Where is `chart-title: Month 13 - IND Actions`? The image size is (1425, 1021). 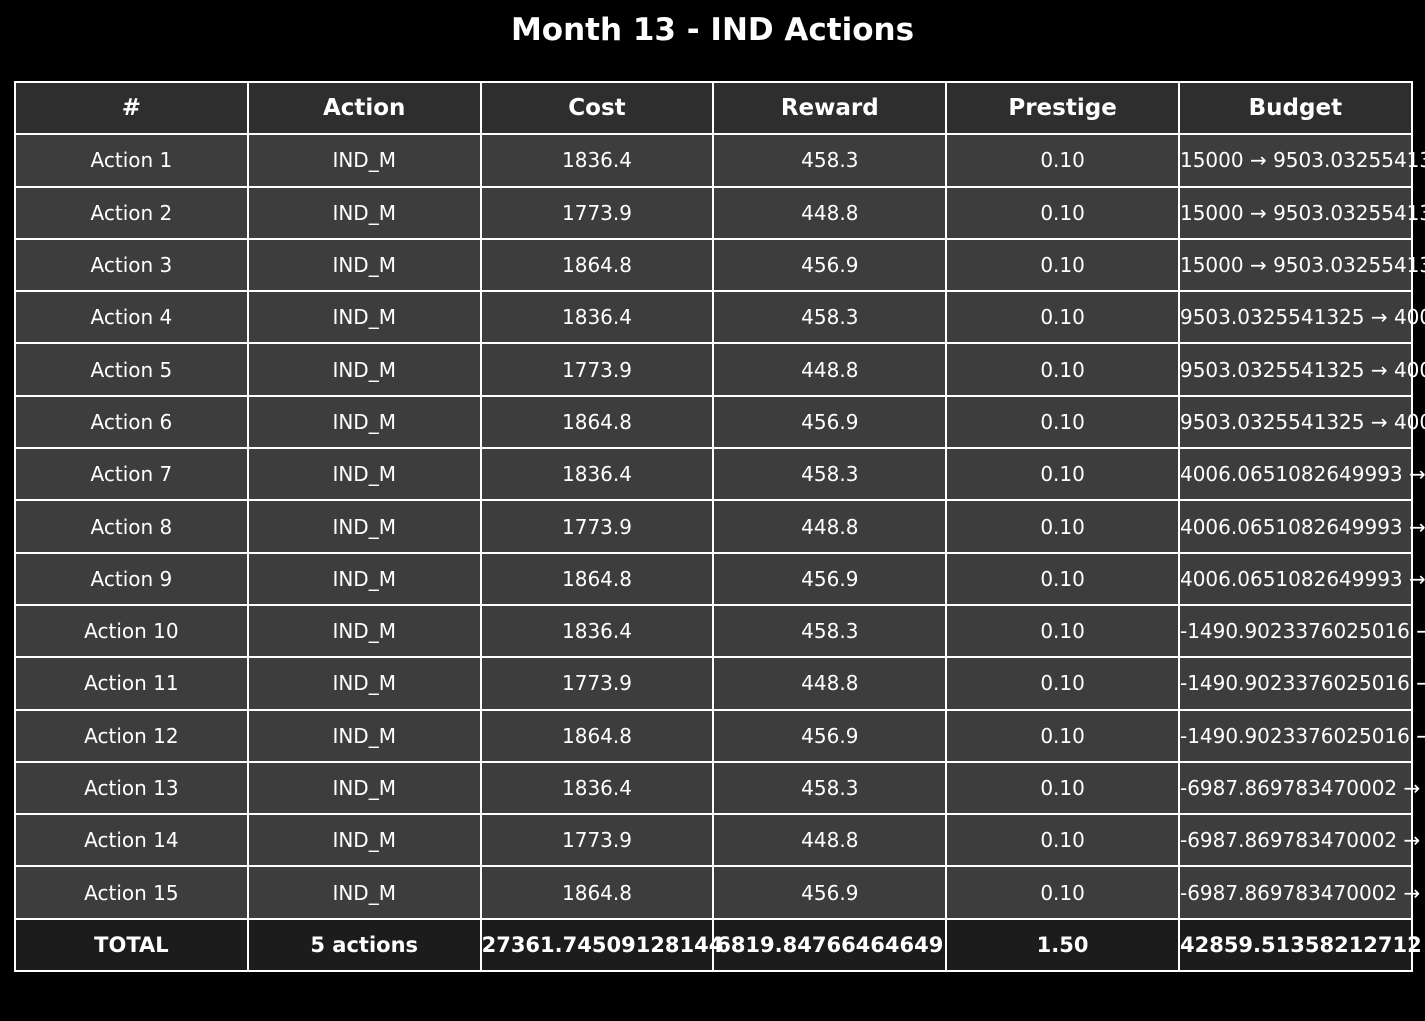
chart-title: Month 13 - IND Actions is located at coordinates (712, 30).